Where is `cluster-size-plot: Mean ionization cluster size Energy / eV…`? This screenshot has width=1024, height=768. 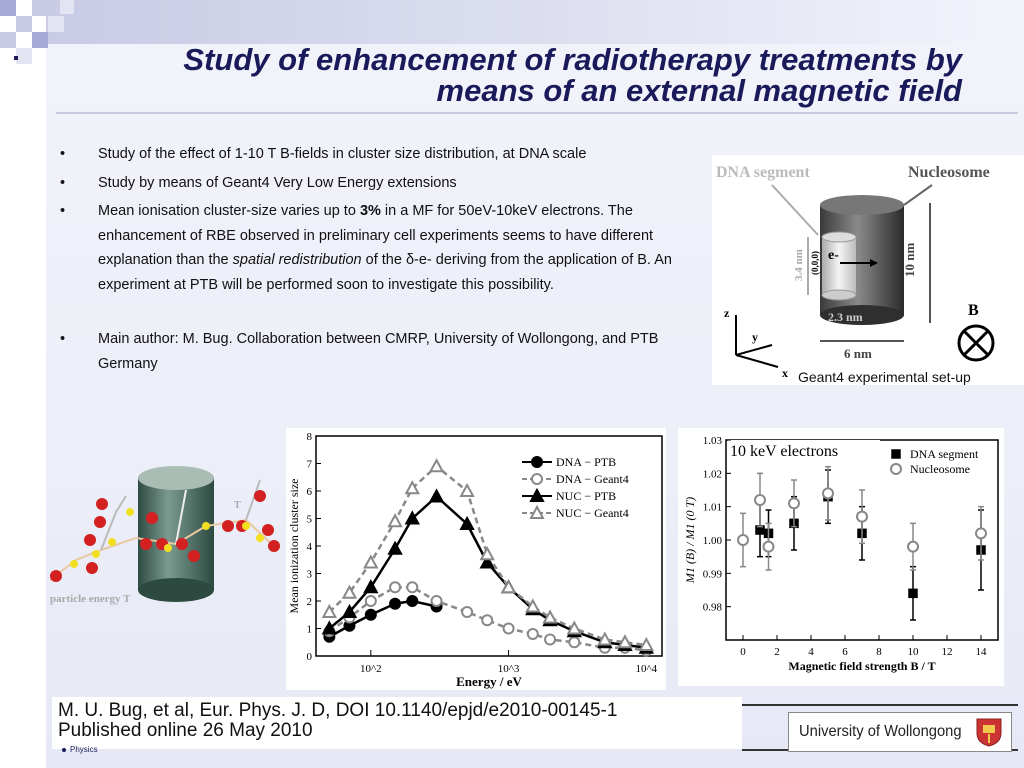 cluster-size-plot: Mean ionization cluster size Energy / eV… is located at coordinates (475, 560).